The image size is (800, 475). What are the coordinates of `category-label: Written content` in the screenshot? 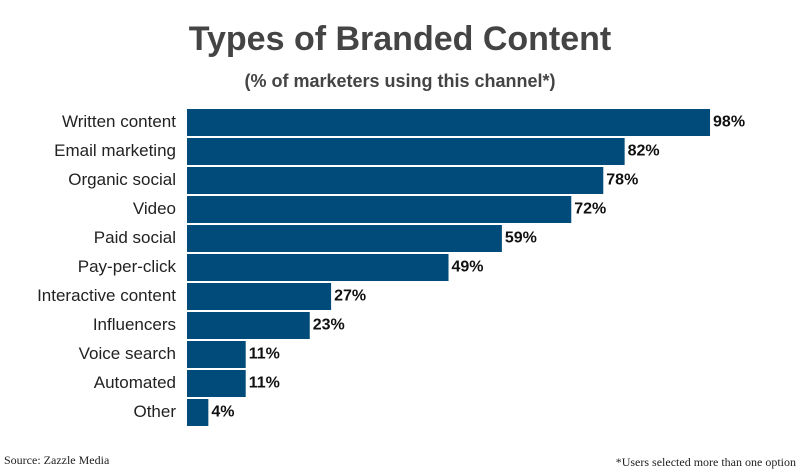 It's located at (119, 121).